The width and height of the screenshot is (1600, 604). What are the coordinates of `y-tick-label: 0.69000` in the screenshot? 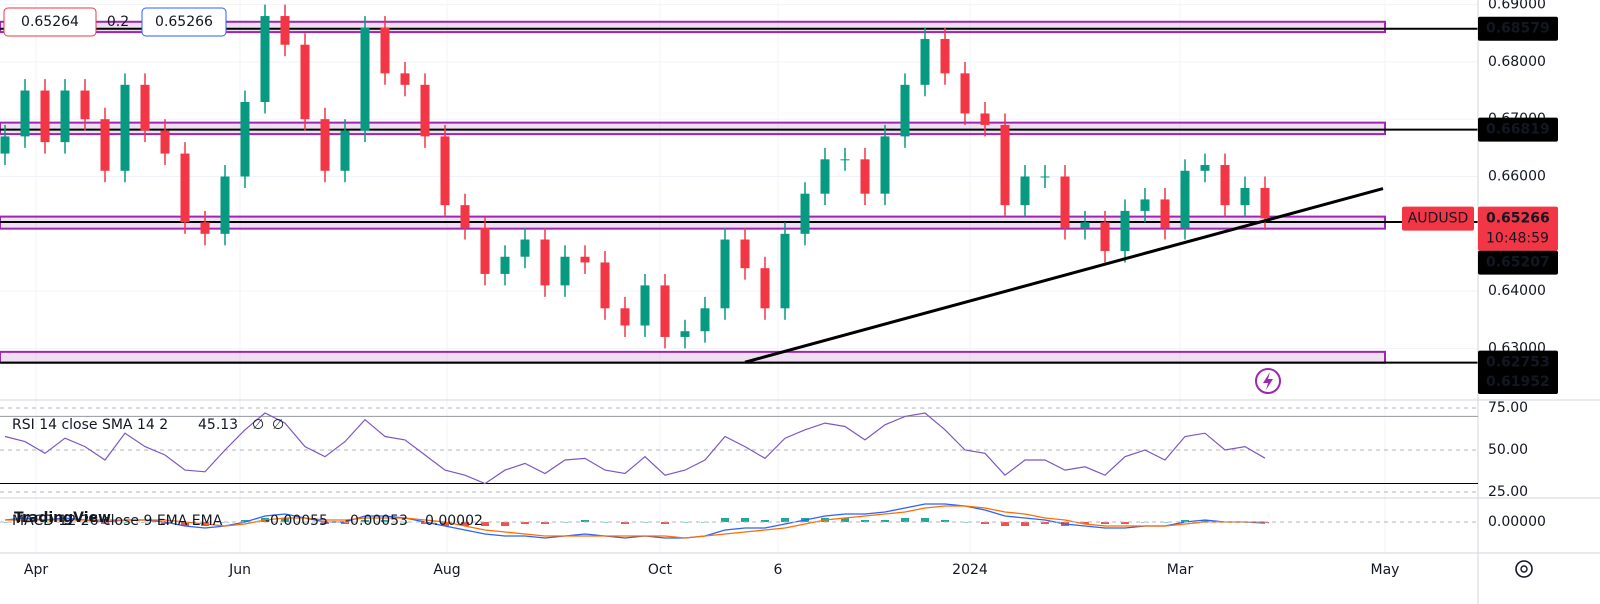 It's located at (1517, 6).